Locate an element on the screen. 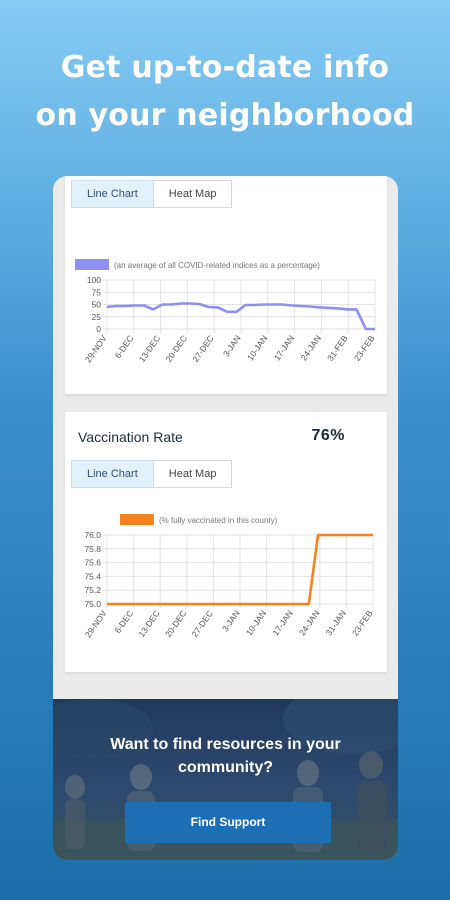 The image size is (450, 900). headline-line-1: Get up-to-date info is located at coordinates (225, 67).